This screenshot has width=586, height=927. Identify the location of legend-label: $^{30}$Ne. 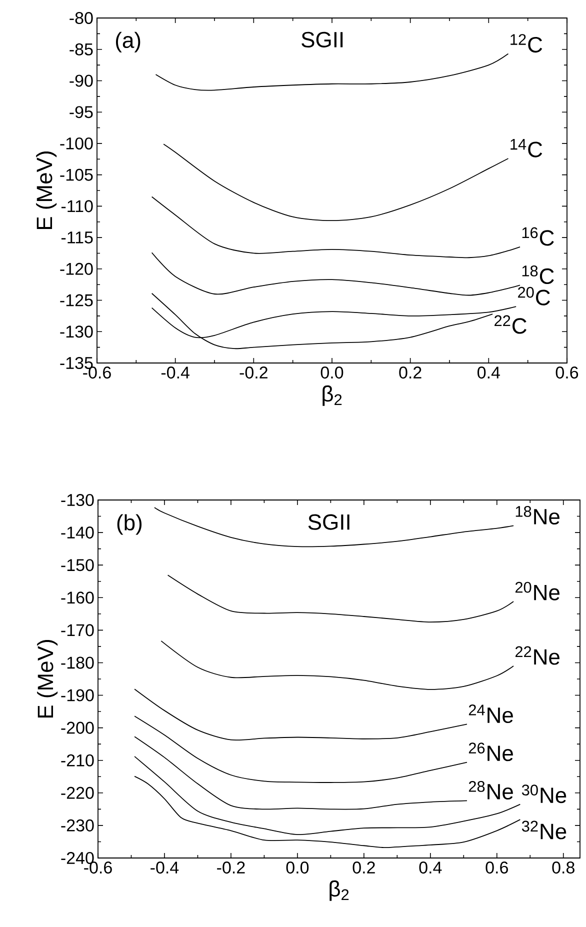
(544, 794).